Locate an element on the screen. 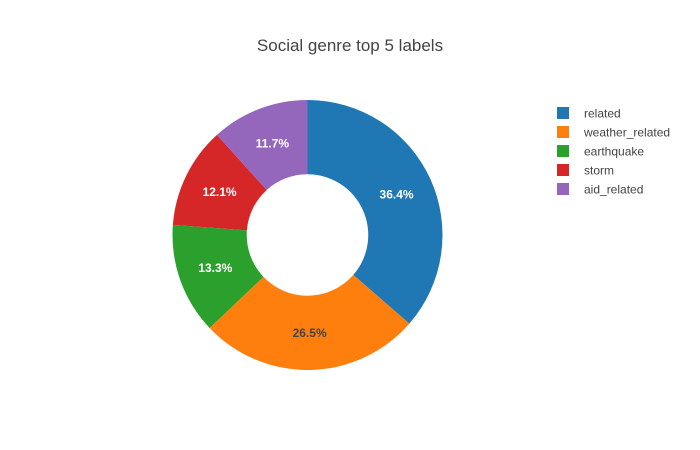  legend-item-weather-related: weather_related is located at coordinates (613, 133).